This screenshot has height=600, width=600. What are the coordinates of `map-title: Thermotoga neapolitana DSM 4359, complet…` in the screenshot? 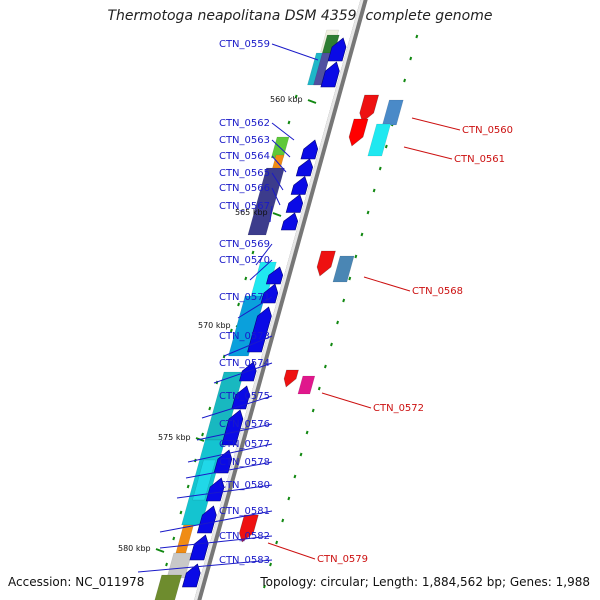 It's located at (300, 16).